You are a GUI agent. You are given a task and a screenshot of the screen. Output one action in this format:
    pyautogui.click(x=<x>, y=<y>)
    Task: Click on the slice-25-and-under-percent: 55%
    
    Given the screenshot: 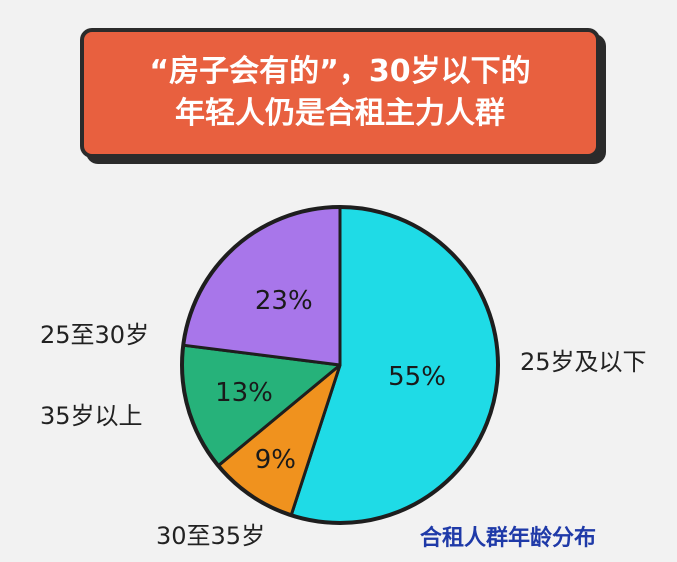 What is the action you would take?
    pyautogui.click(x=417, y=377)
    